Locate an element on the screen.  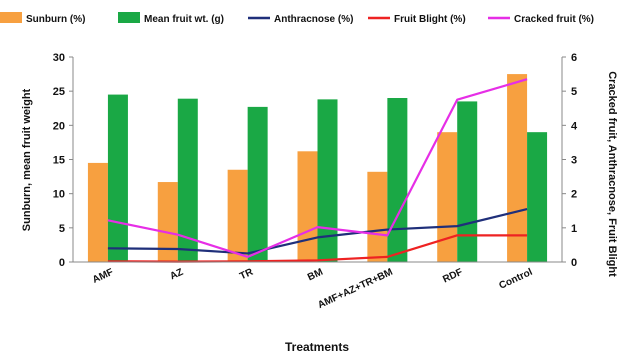
bar-mean-fruit-wt-g-rdf is located at coordinates (467, 182).